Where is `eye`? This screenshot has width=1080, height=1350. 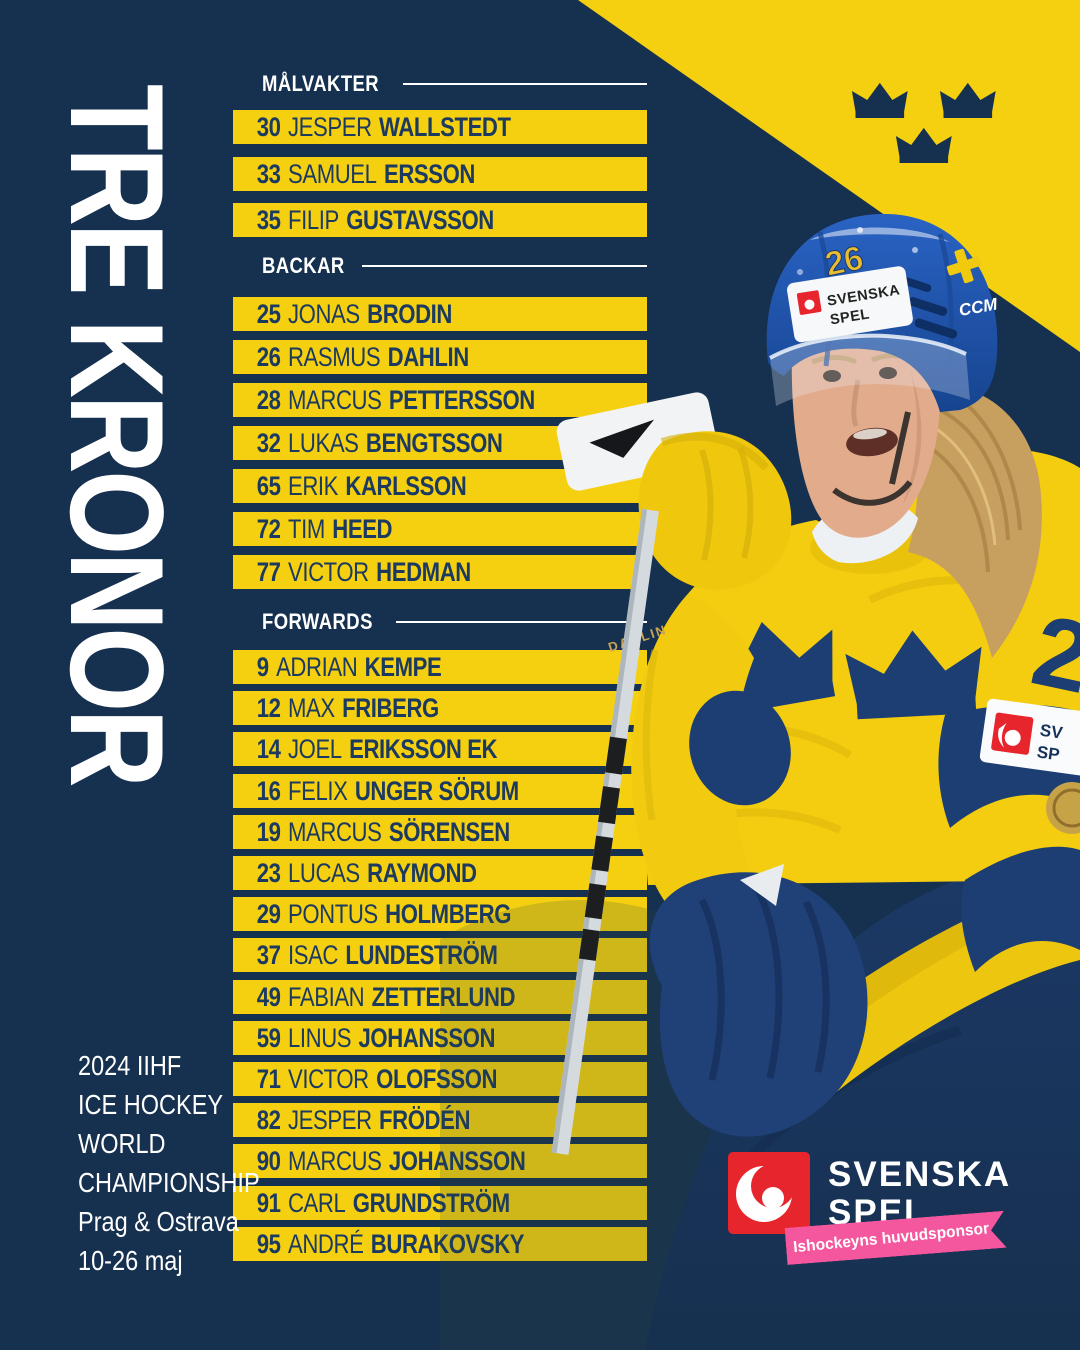
eye is located at coordinates (832, 376).